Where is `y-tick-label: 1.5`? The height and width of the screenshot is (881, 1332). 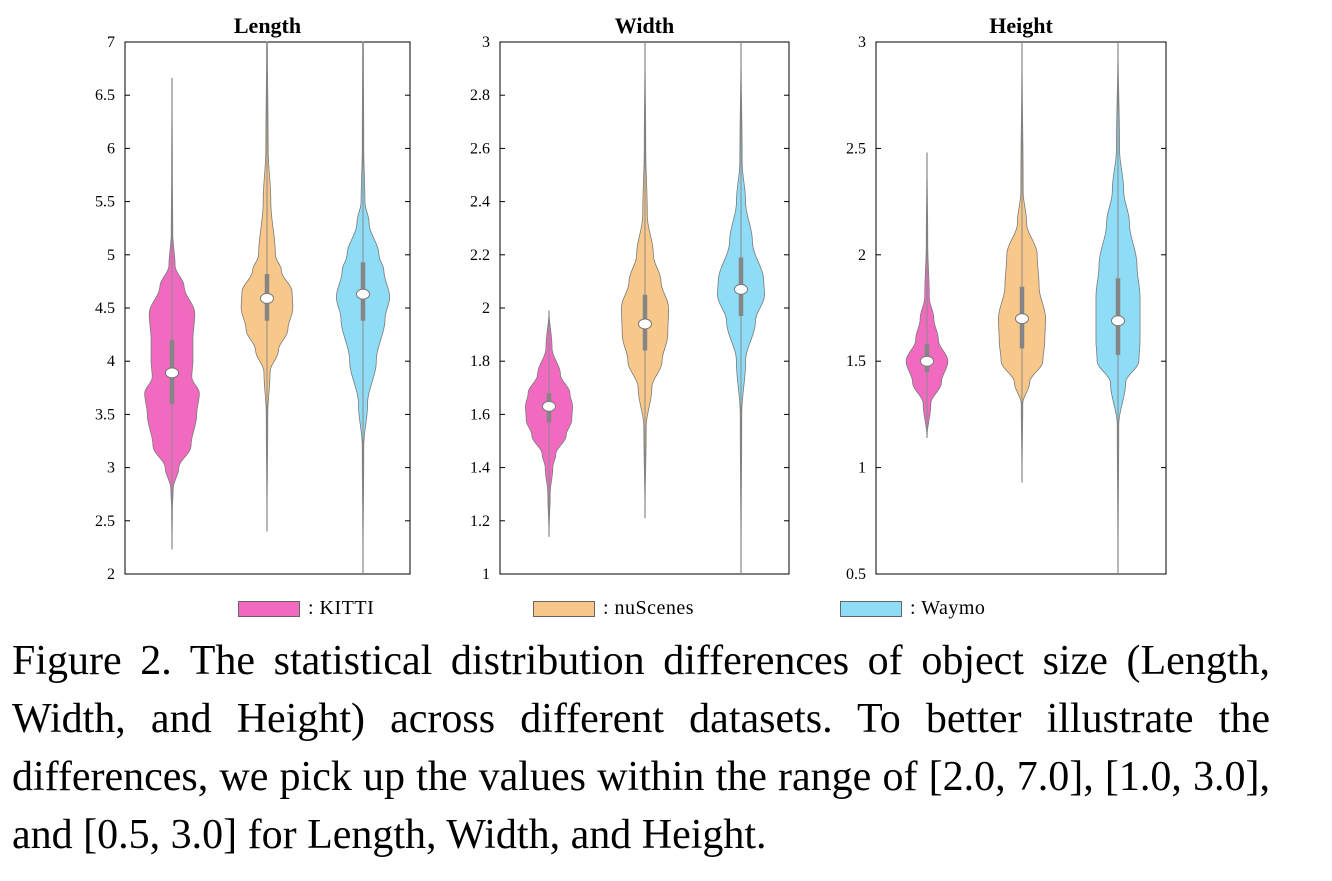
y-tick-label: 1.5 is located at coordinates (856, 361).